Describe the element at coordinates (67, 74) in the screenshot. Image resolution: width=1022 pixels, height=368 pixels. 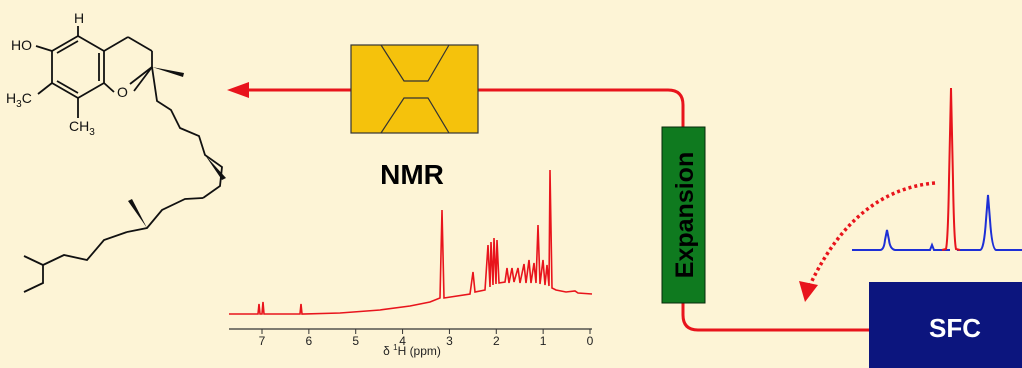
I see `molecule-labels: H HO O H3C CH3` at that location.